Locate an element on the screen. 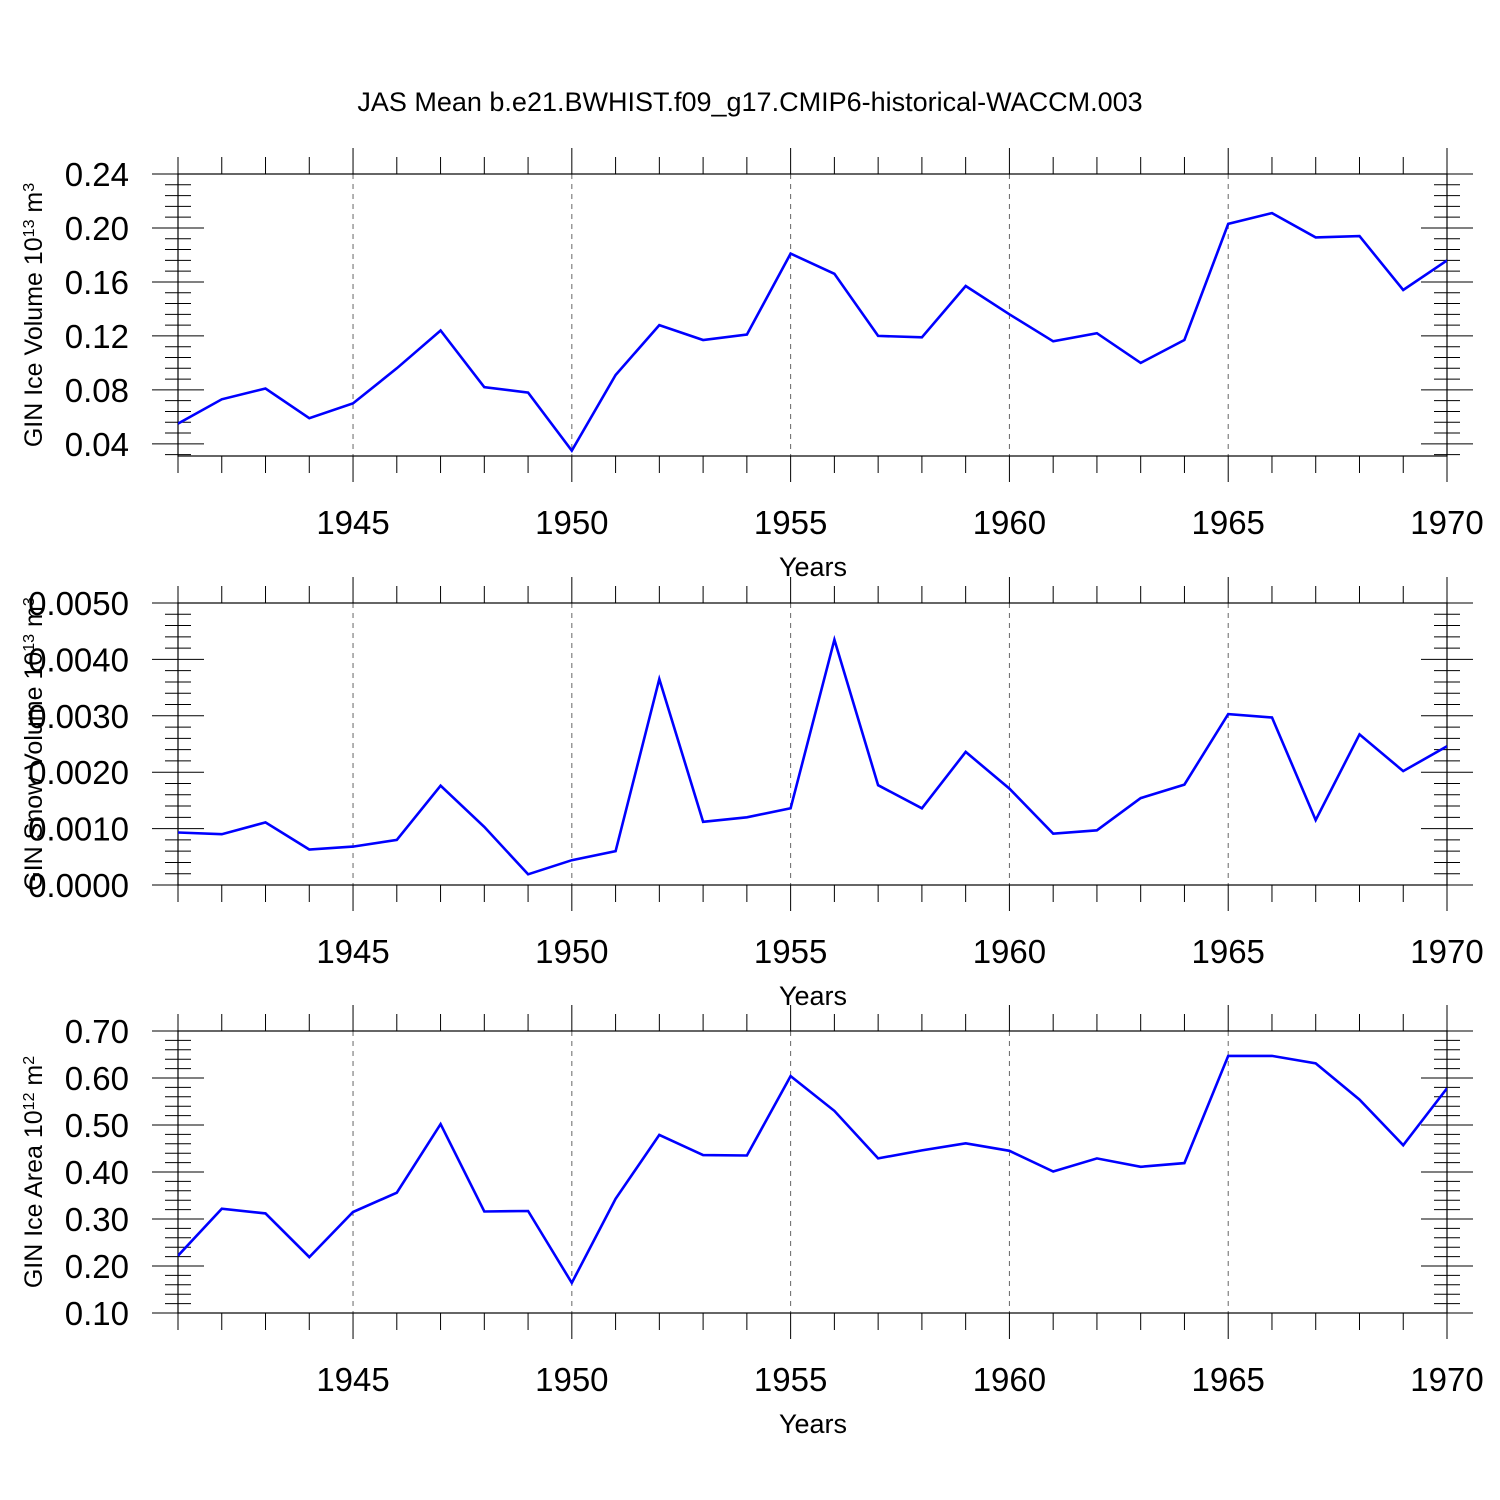 This screenshot has height=1500, width=1500. y-axis-label: GIN Ice Volume 1013 m3 is located at coordinates (34, 315).